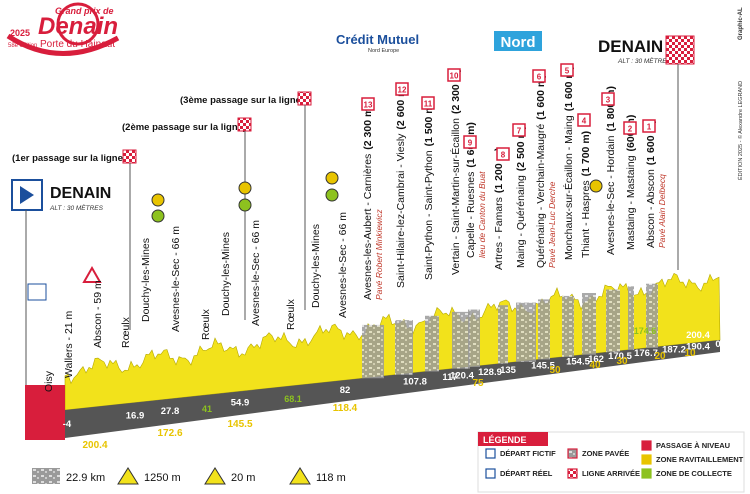  Describe the element at coordinates (717, 344) in the screenshot. I see `km-done: 0` at that location.